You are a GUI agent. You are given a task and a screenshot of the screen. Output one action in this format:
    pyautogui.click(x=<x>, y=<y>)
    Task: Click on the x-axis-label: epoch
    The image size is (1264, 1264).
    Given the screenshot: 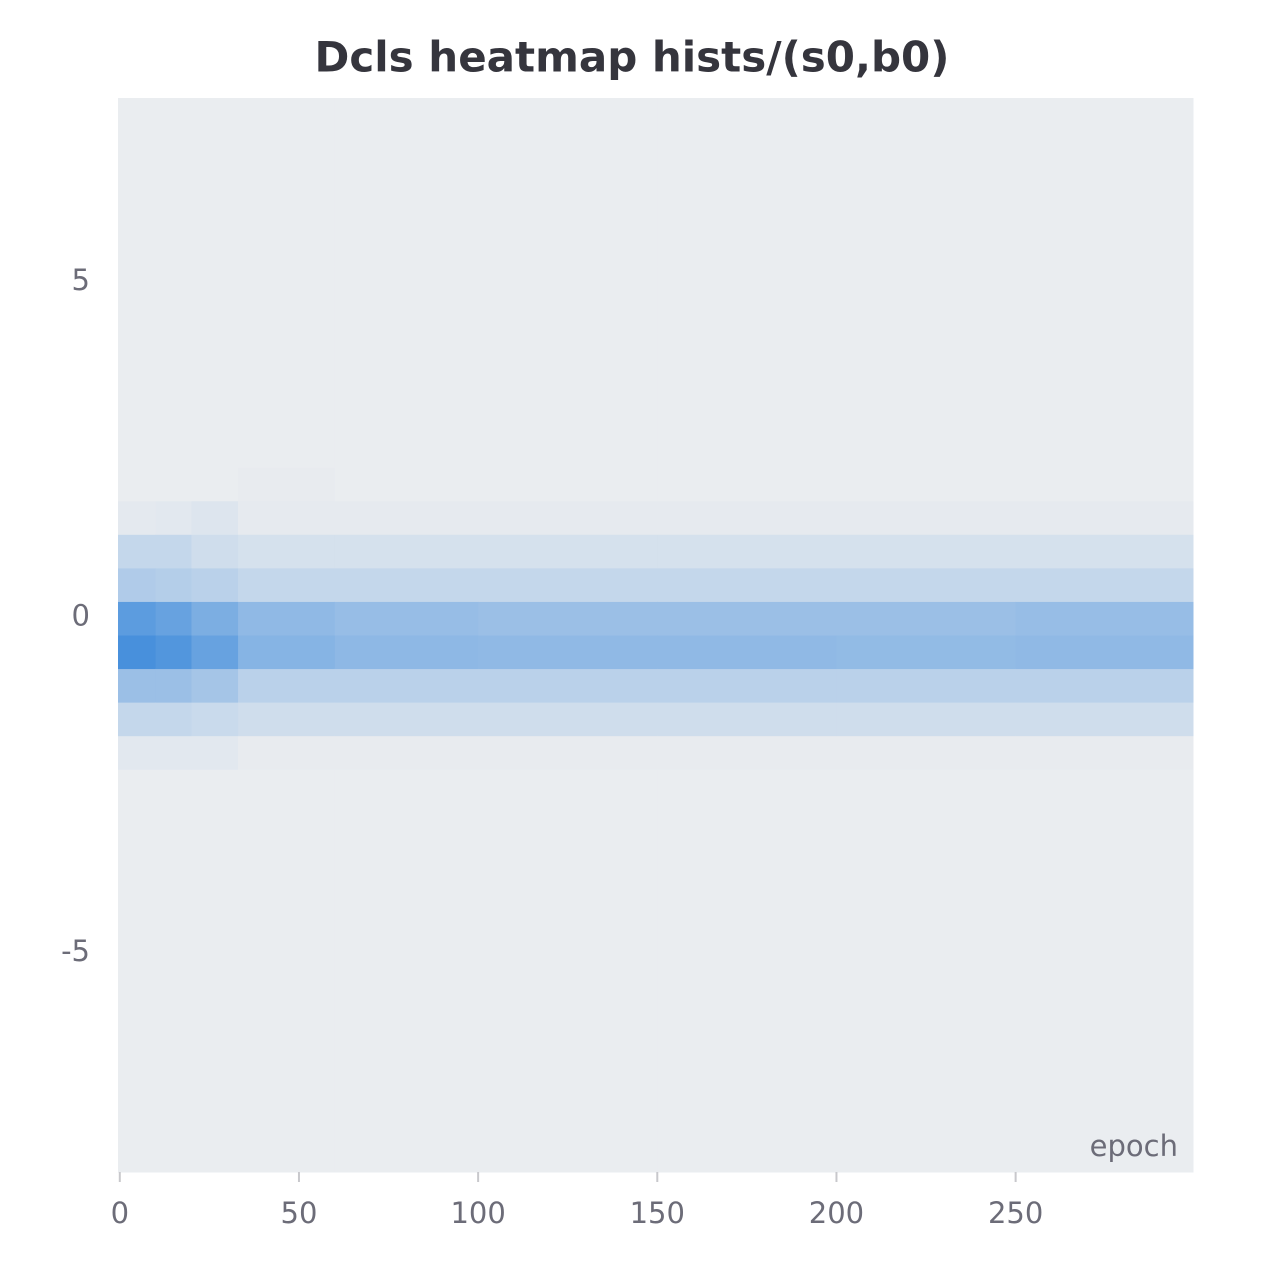 What is the action you would take?
    pyautogui.click(x=1134, y=1146)
    